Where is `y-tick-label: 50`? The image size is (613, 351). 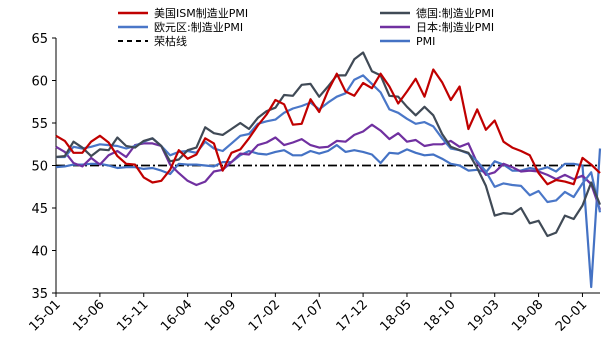
y-tick-label: 50 is located at coordinates (39, 167).